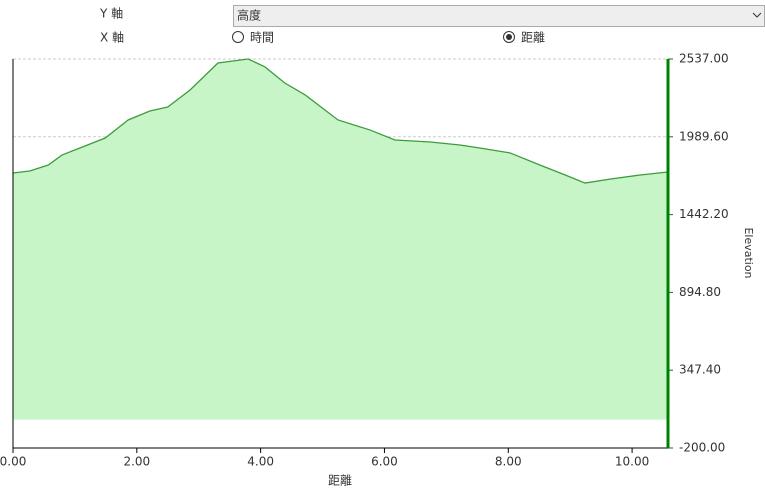 The width and height of the screenshot is (765, 496). Describe the element at coordinates (384, 462) in the screenshot. I see `x-tick-label: 6.00` at that location.